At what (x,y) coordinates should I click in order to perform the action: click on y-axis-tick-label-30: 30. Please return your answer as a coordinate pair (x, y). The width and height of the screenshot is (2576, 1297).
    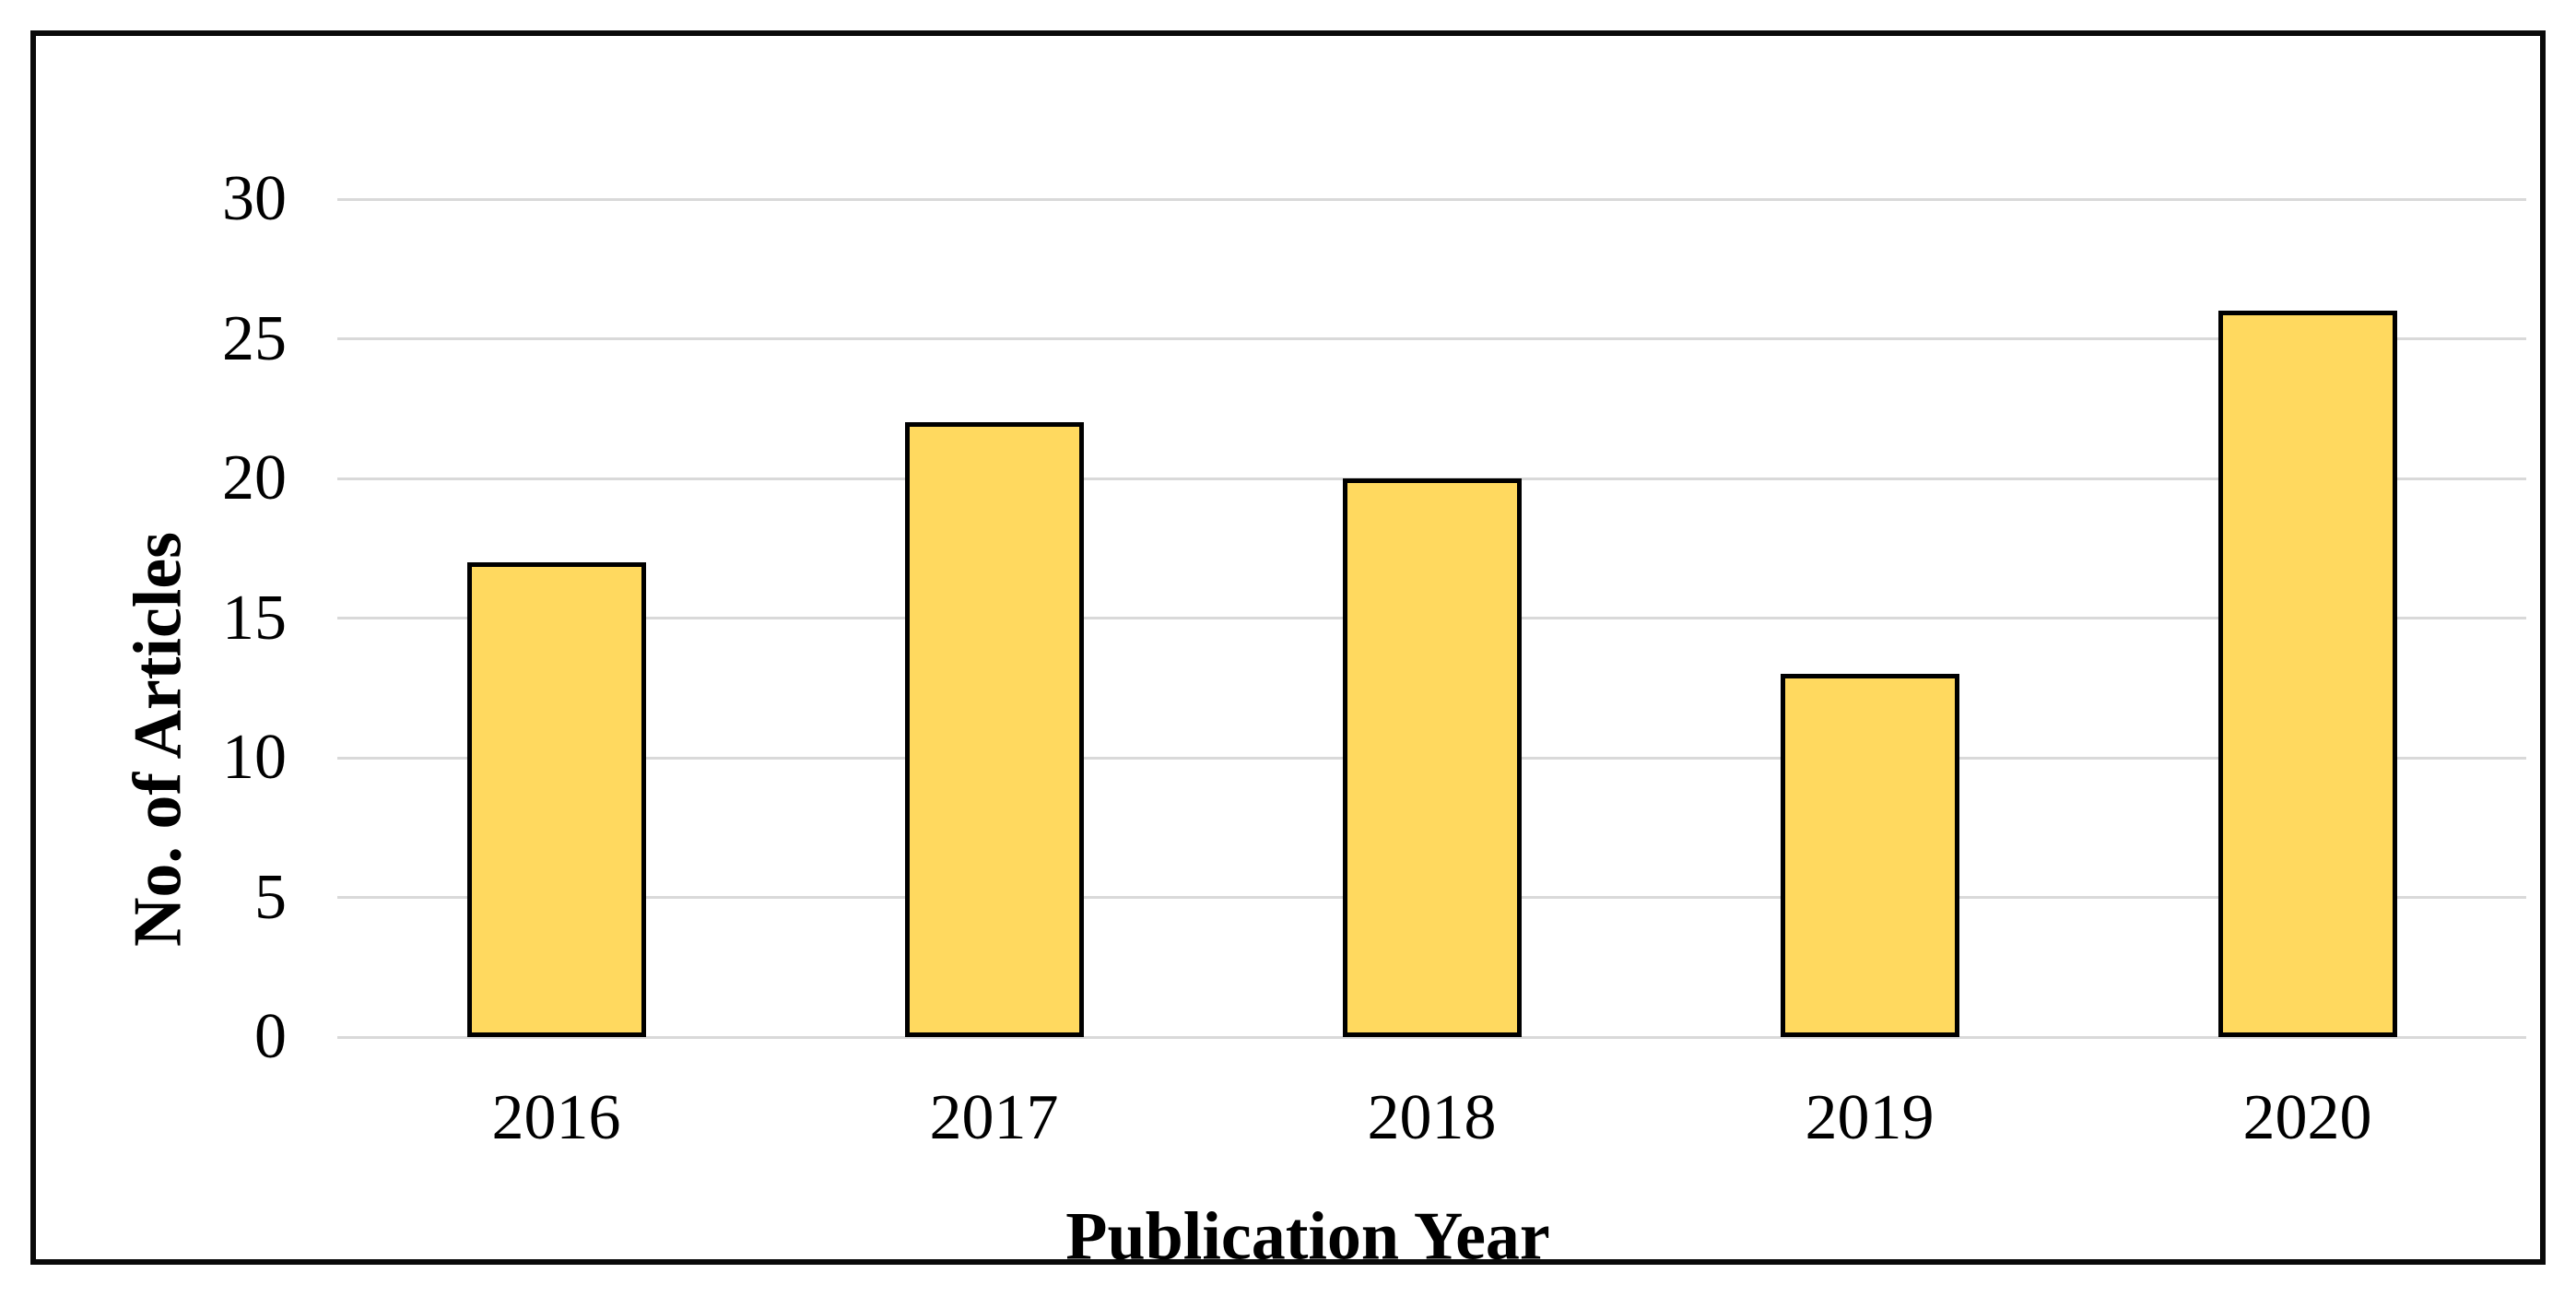
    Looking at the image, I should click on (255, 198).